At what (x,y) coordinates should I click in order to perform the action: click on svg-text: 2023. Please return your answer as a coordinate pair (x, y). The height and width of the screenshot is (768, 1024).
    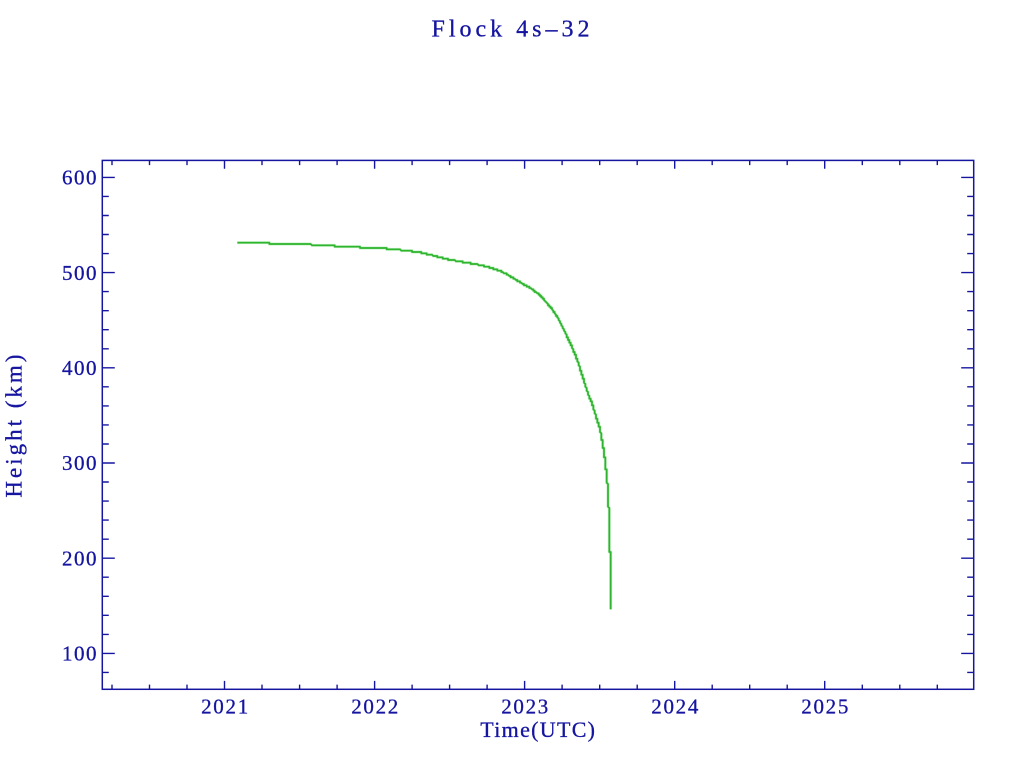
    Looking at the image, I should click on (525, 706).